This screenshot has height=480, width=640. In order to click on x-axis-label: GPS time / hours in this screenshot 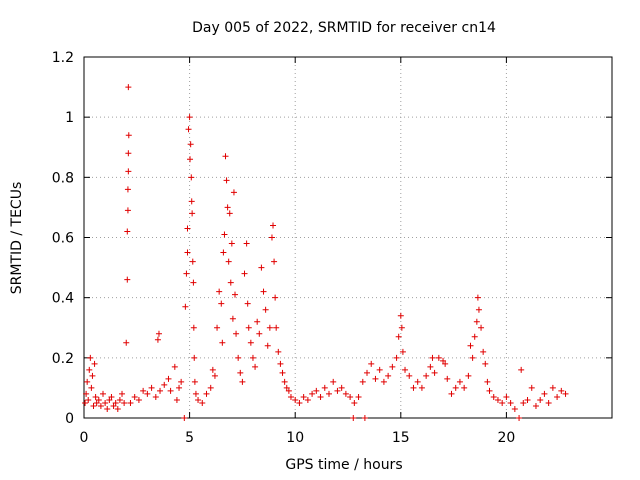, I will do `click(343, 465)`.